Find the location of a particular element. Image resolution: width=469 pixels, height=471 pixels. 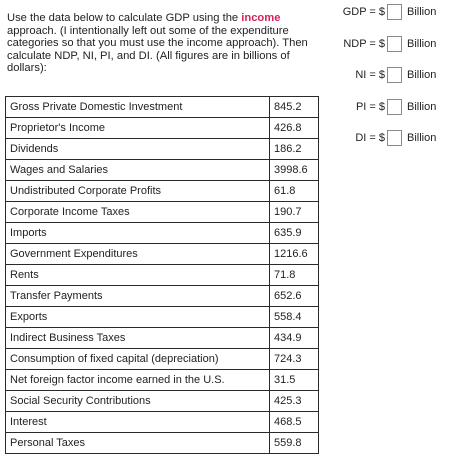

gdp-answer-row: GDP = $ Billion is located at coordinates (402, 13).